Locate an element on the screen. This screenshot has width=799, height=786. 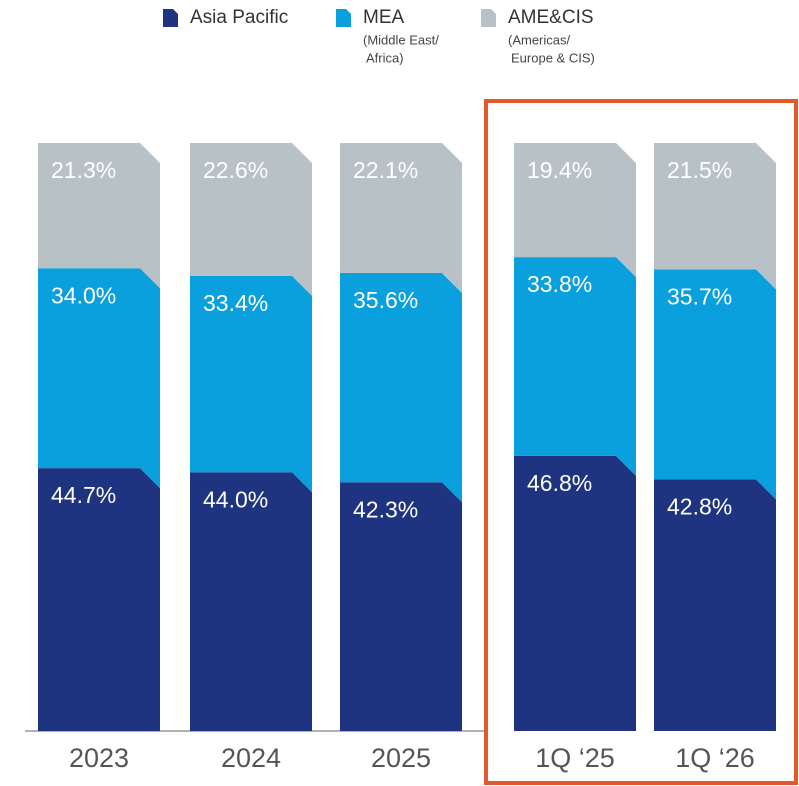
legend-note: Africa) is located at coordinates (385, 57).